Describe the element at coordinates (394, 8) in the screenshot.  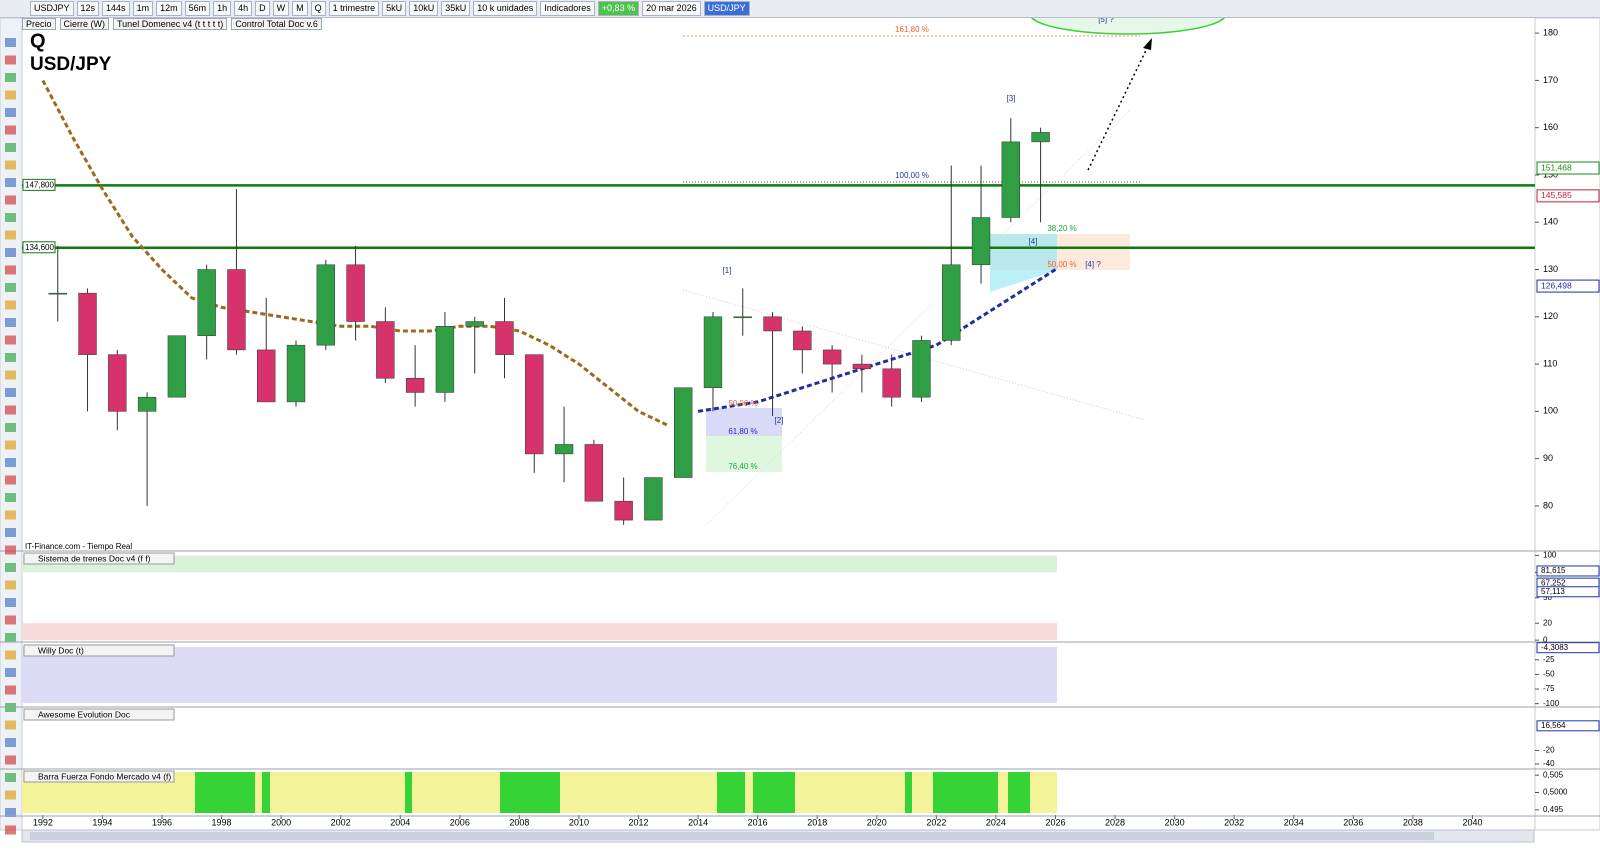
I see `unit-button: 5kU` at that location.